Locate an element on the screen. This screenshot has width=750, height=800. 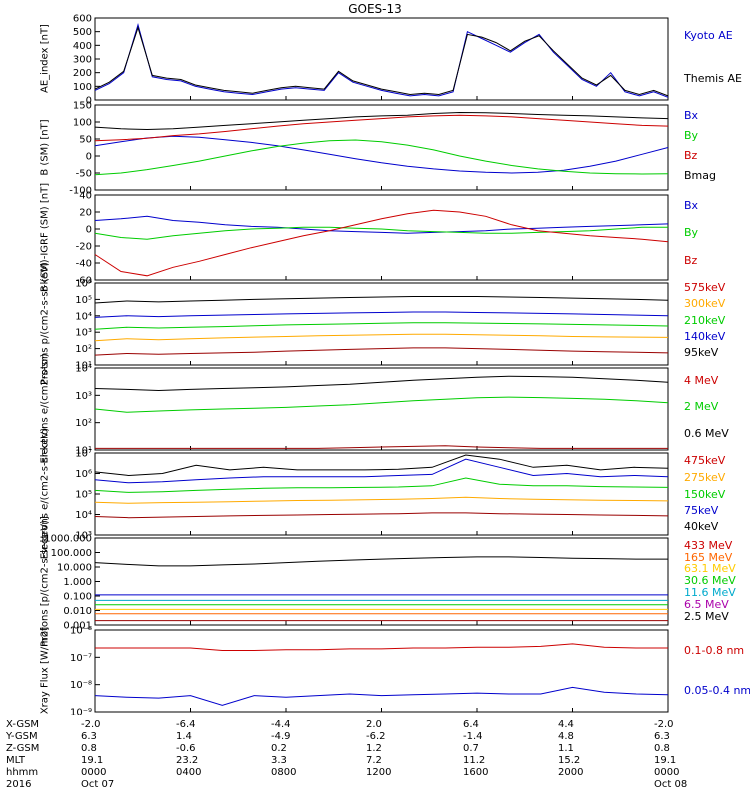
y-tick-label: 10⁵ is located at coordinates (83, 495).